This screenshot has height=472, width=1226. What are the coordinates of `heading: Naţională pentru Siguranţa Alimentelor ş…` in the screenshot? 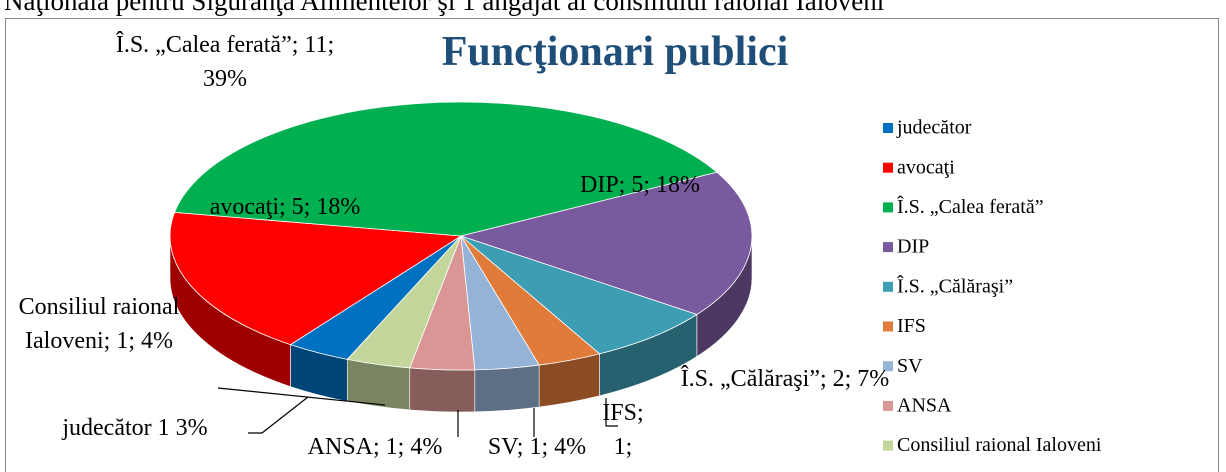 It's located at (444, 8).